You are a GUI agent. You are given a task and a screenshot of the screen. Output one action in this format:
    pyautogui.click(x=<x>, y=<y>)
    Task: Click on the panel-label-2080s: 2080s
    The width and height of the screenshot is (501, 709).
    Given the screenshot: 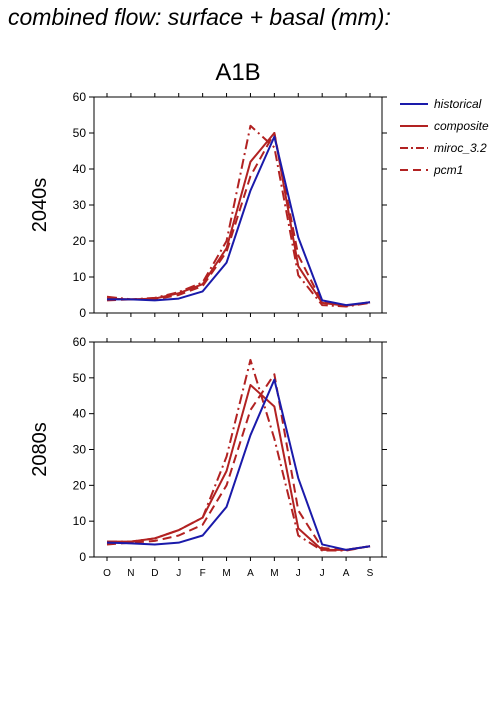 What is the action you would take?
    pyautogui.click(x=40, y=449)
    